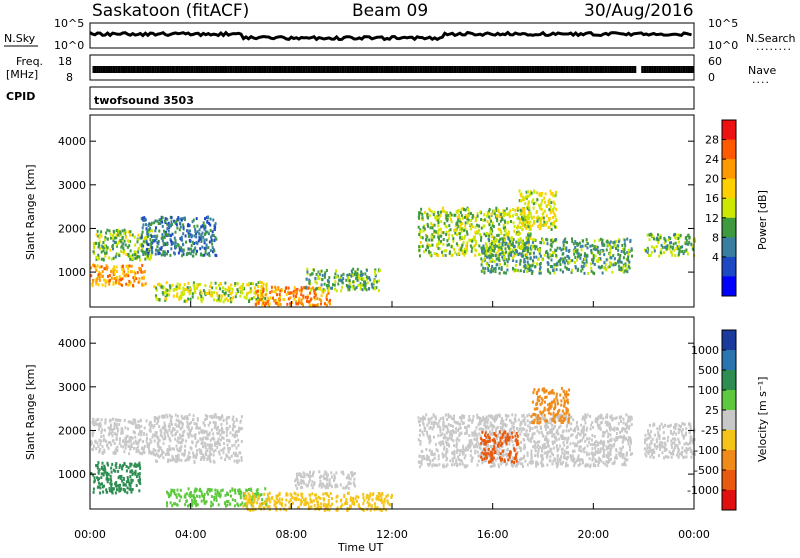 The width and height of the screenshot is (800, 558). I want to click on colorbar-swatch, so click(729, 208).